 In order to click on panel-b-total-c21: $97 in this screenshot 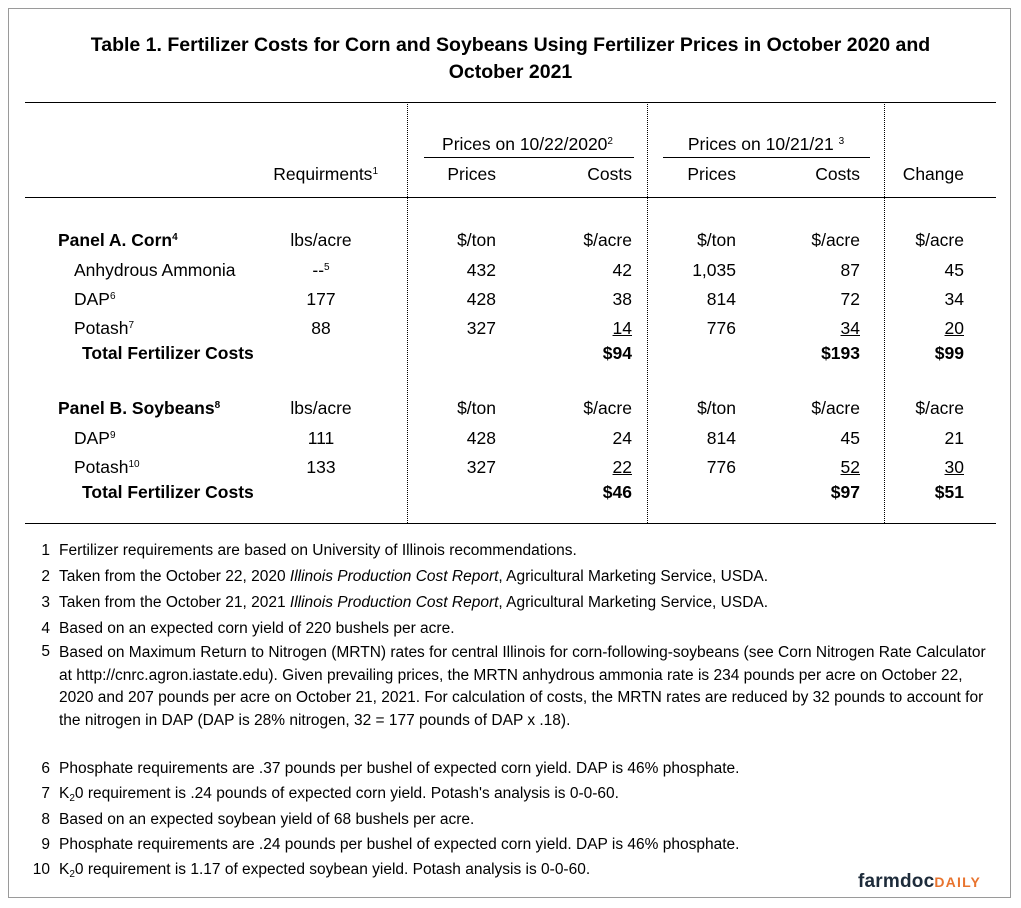, I will do `click(845, 492)`.